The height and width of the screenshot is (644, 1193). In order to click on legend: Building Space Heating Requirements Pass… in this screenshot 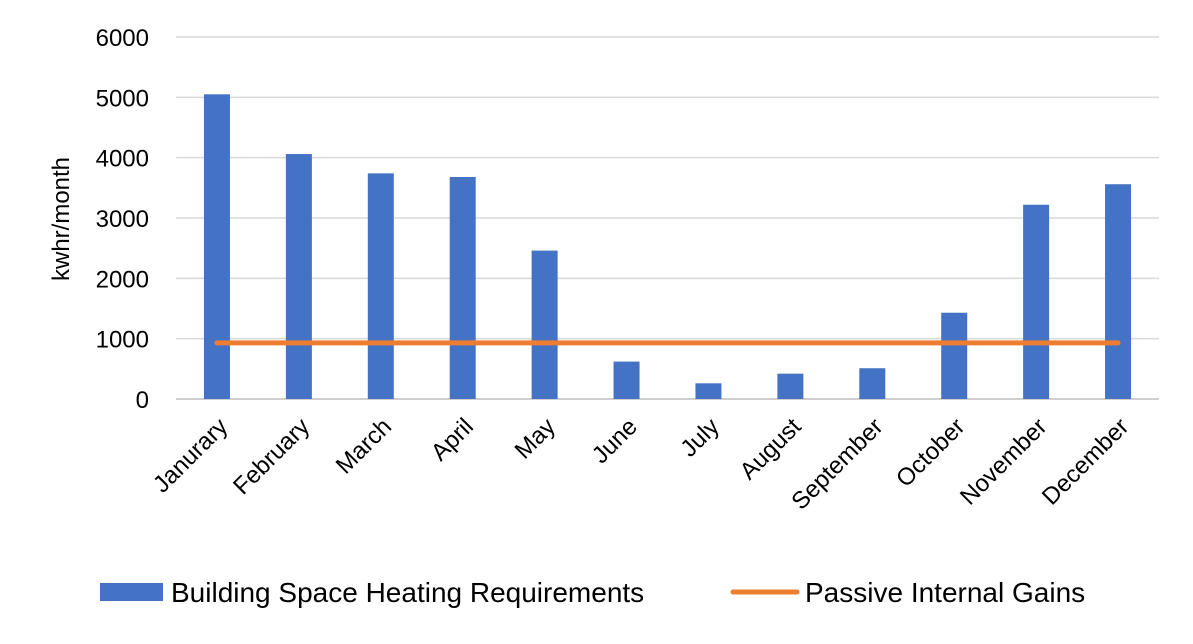, I will do `click(592, 592)`.